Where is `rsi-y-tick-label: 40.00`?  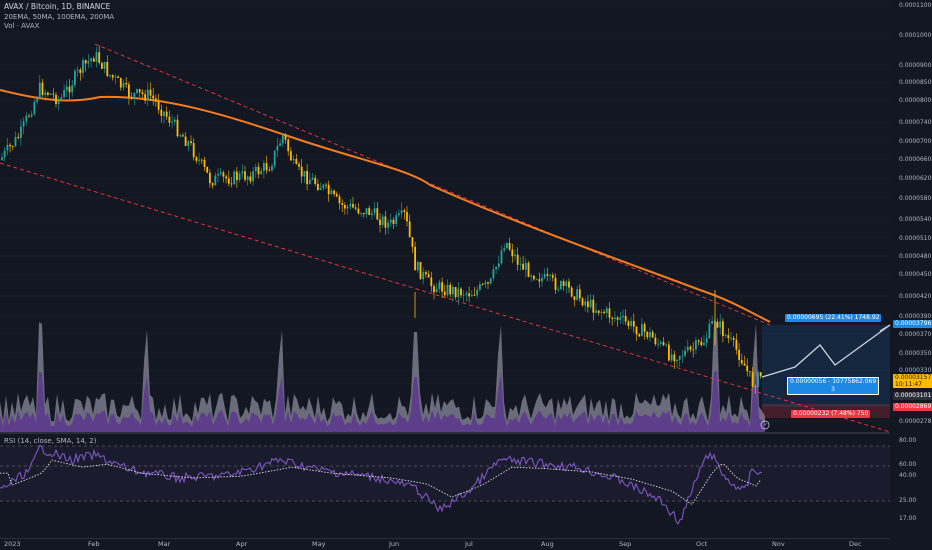
rsi-y-tick-label: 40.00 is located at coordinates (907, 475).